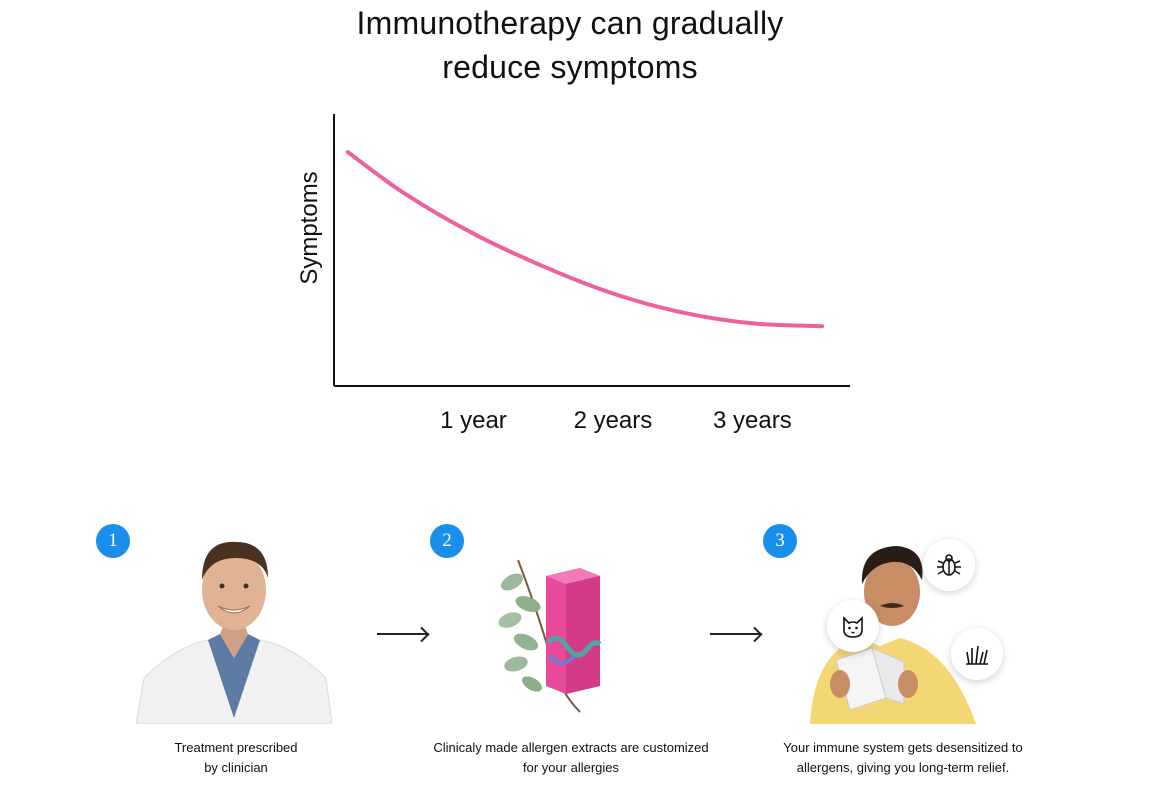  Describe the element at coordinates (568, 635) in the screenshot. I see `allergen-extract-product` at that location.